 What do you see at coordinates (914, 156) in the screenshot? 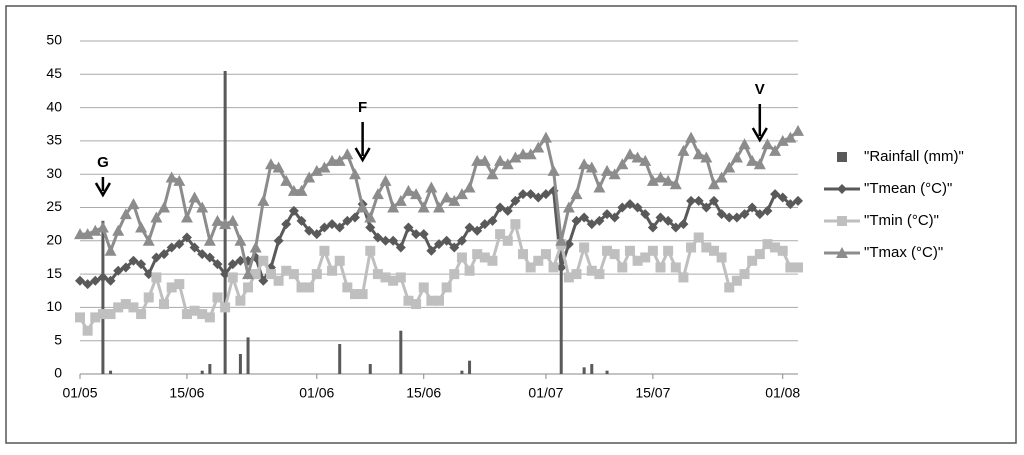
I see `legend-label: "Rainfall (mm)"` at bounding box center [914, 156].